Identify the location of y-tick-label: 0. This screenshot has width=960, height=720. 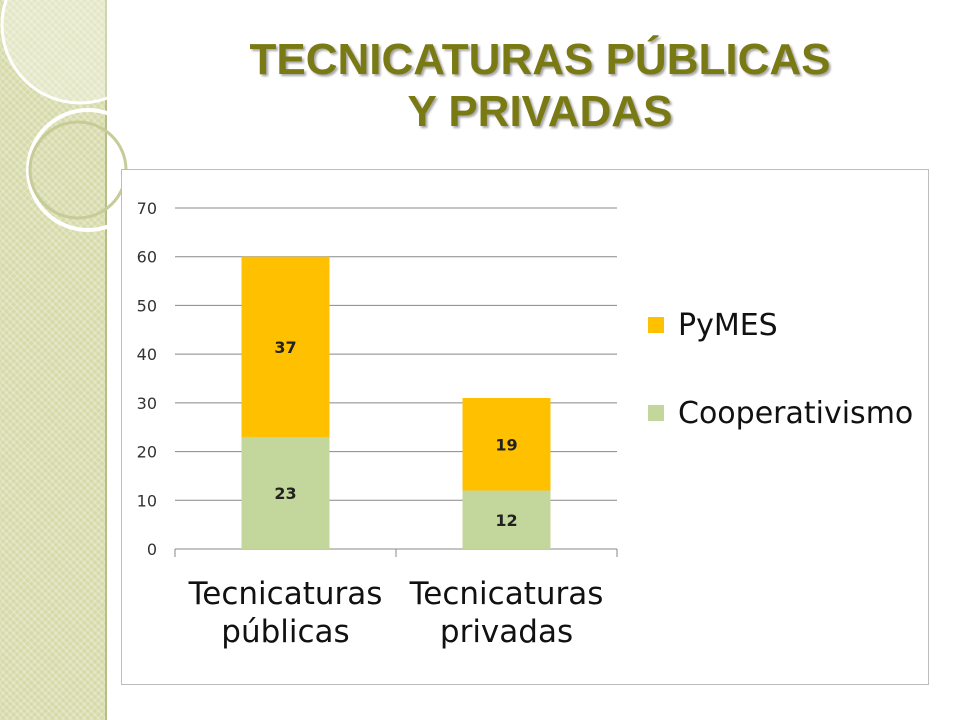
(152, 549).